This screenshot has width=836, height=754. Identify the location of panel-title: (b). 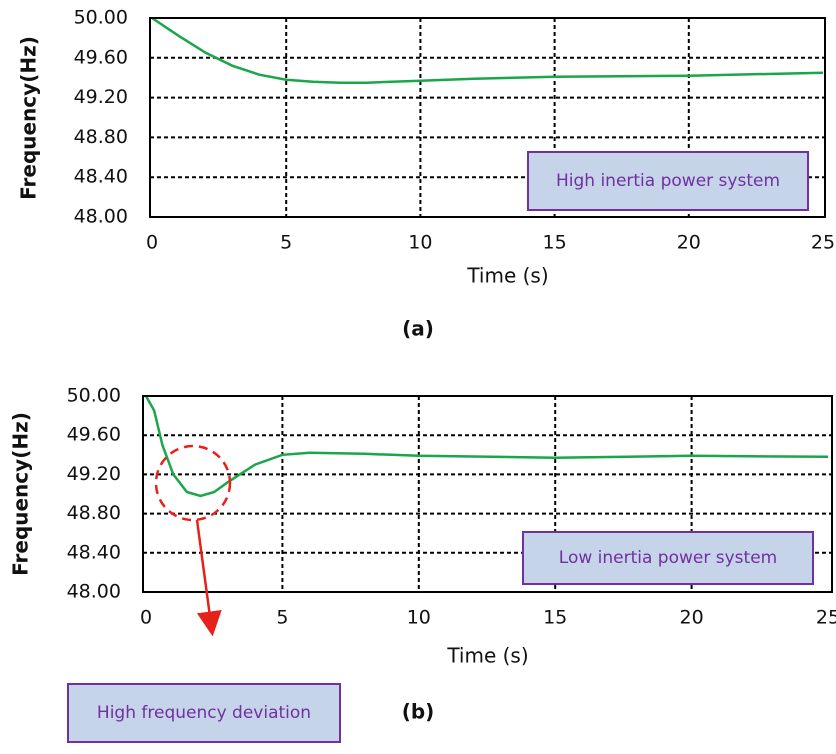
(418, 712).